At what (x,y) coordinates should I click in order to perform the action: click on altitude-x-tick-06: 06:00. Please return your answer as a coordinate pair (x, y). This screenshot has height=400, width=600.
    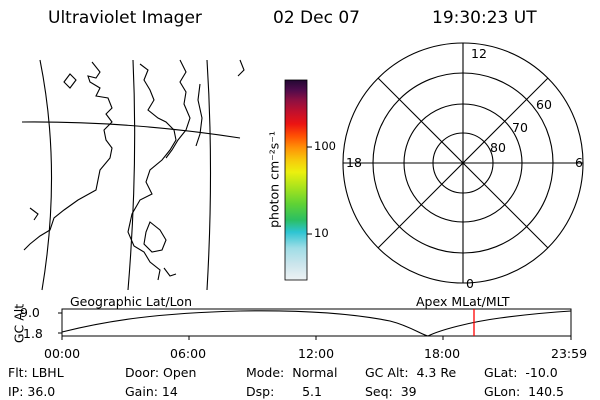
    Looking at the image, I should click on (188, 353).